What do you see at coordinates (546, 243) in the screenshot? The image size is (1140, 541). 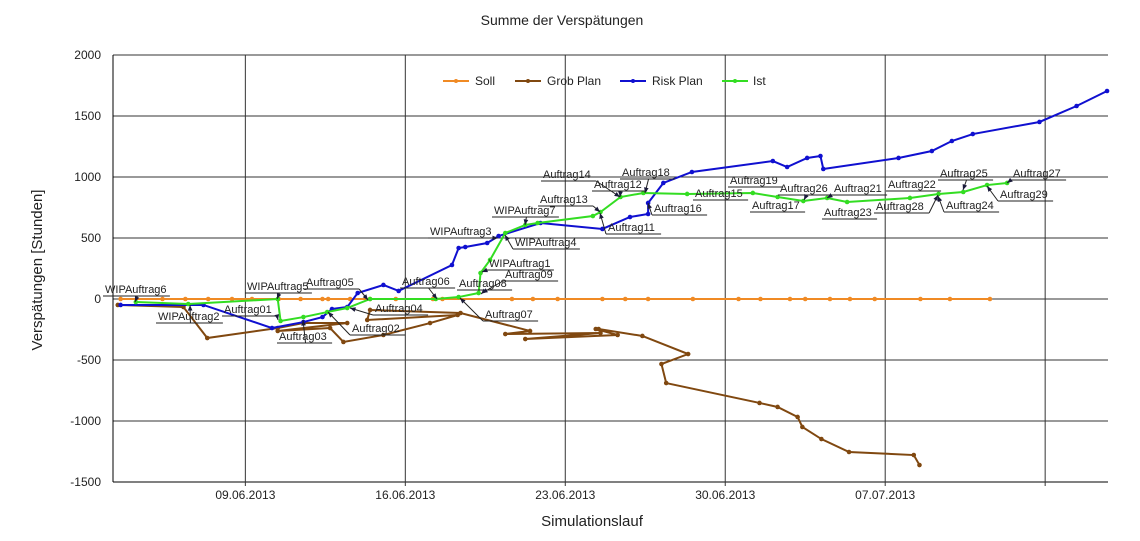 I see `annotation-label: WIPAuftrag4` at bounding box center [546, 243].